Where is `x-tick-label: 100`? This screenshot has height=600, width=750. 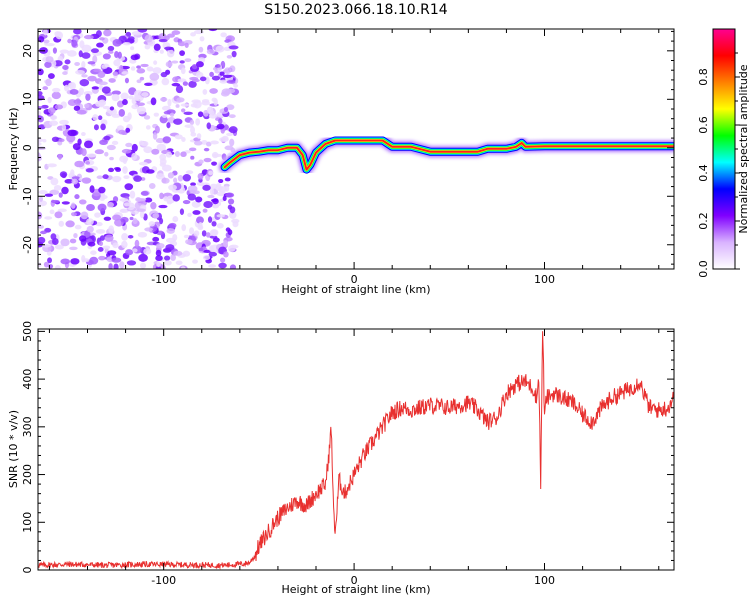 x-tick-label: 100 is located at coordinates (544, 279).